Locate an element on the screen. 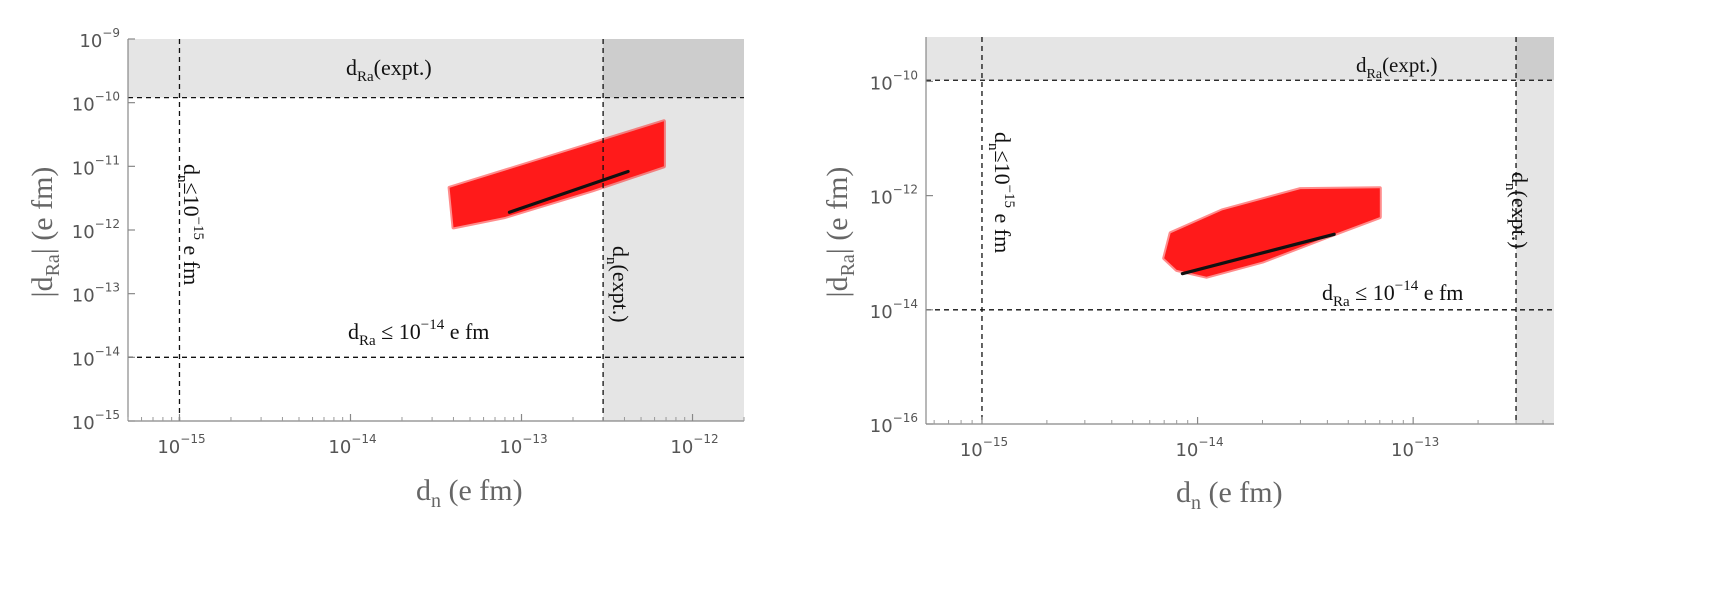 The image size is (1732, 590). y-tick-label: 10−15 is located at coordinates (96, 421).